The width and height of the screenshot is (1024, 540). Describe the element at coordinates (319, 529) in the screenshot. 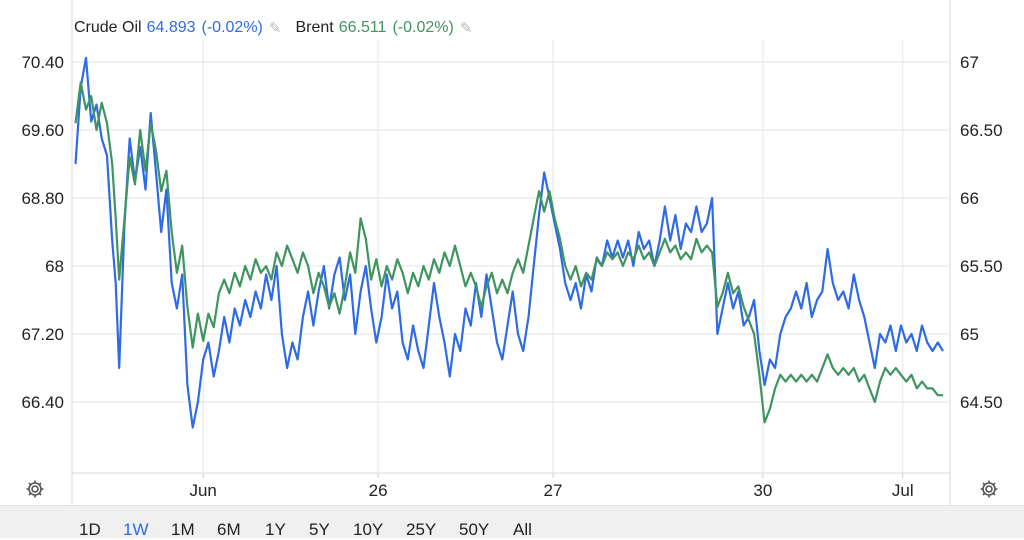

I see `range-button-5y: 5Y` at that location.